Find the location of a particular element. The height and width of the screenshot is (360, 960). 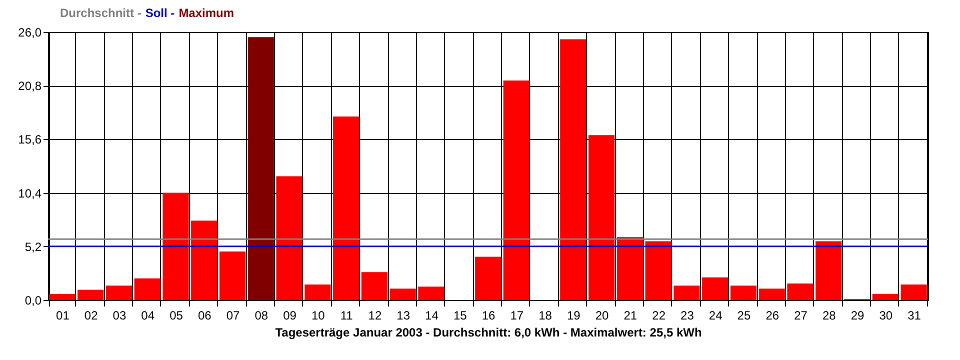

x-tick-label: 17 is located at coordinates (517, 315).